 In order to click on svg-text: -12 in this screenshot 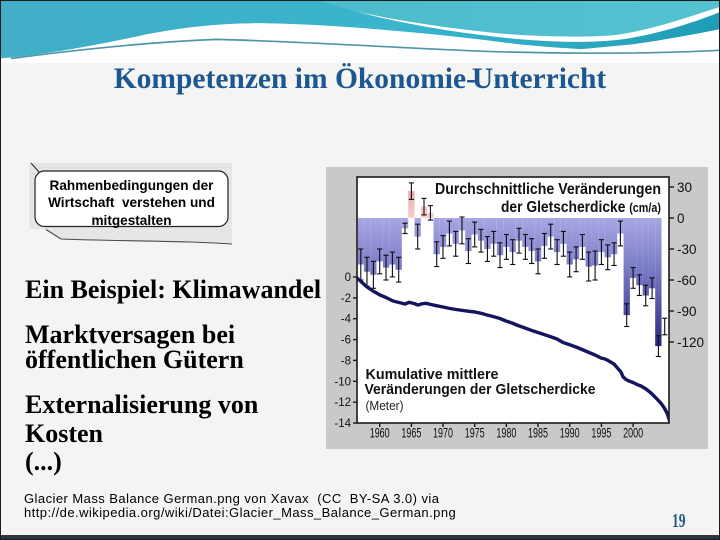, I will do `click(342, 403)`.